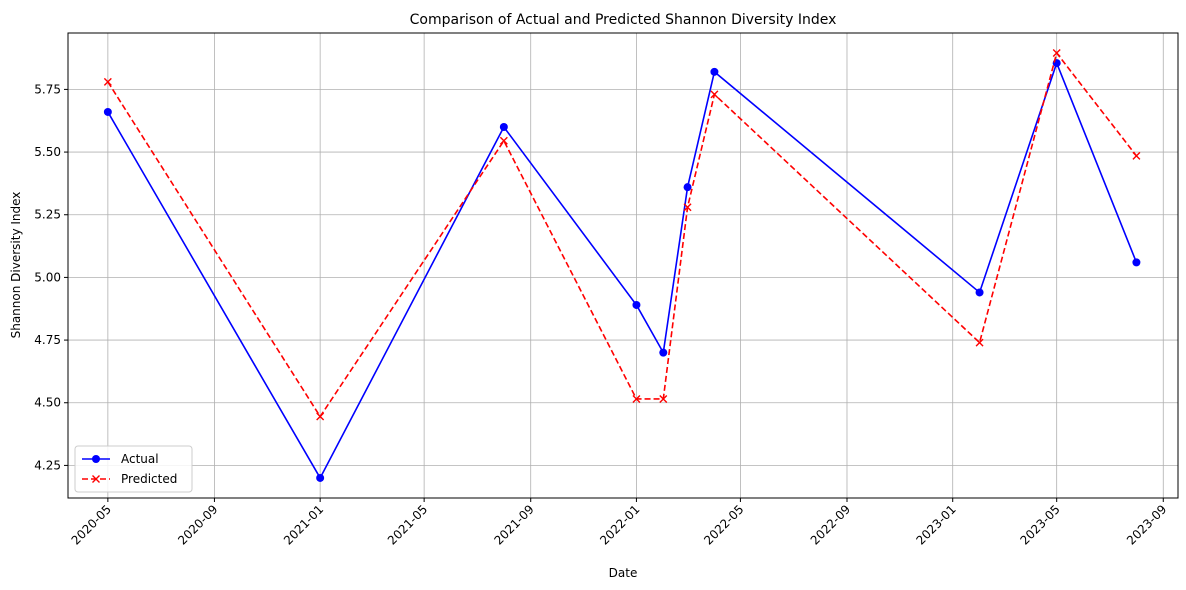 The image size is (1186, 590). Describe the element at coordinates (47, 89) in the screenshot. I see `y-tick-label: 5.75` at that location.